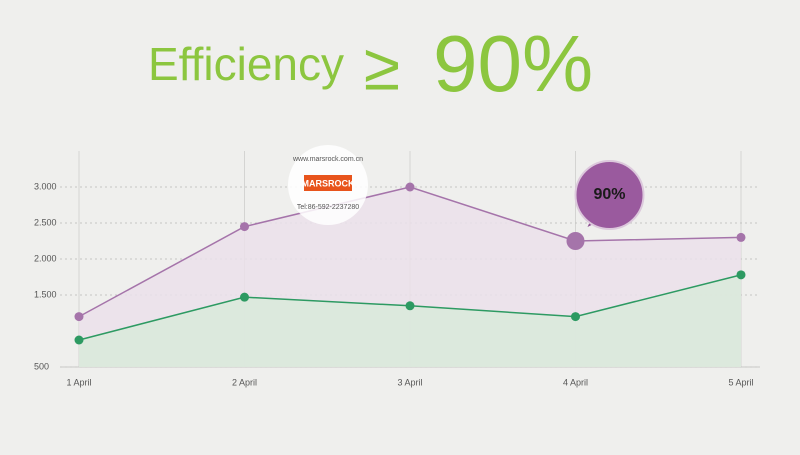  I want to click on annotation-bubble, so click(609, 195).